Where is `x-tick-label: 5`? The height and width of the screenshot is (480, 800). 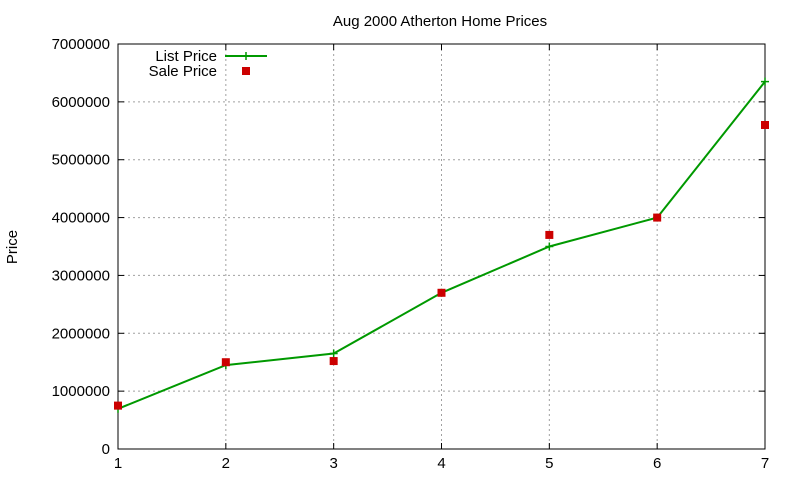
x-tick-label: 5 is located at coordinates (549, 463).